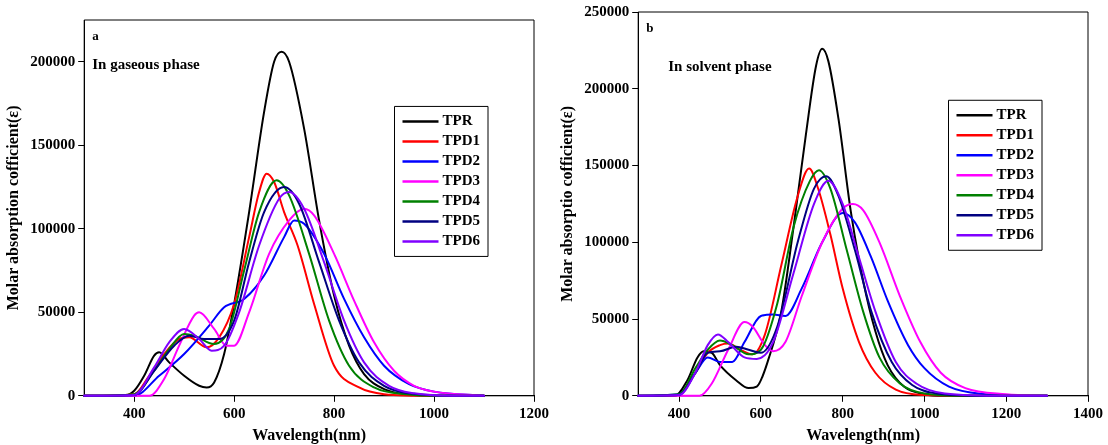 The image size is (1108, 445). I want to click on y-tick-label: 250000, so click(607, 10).